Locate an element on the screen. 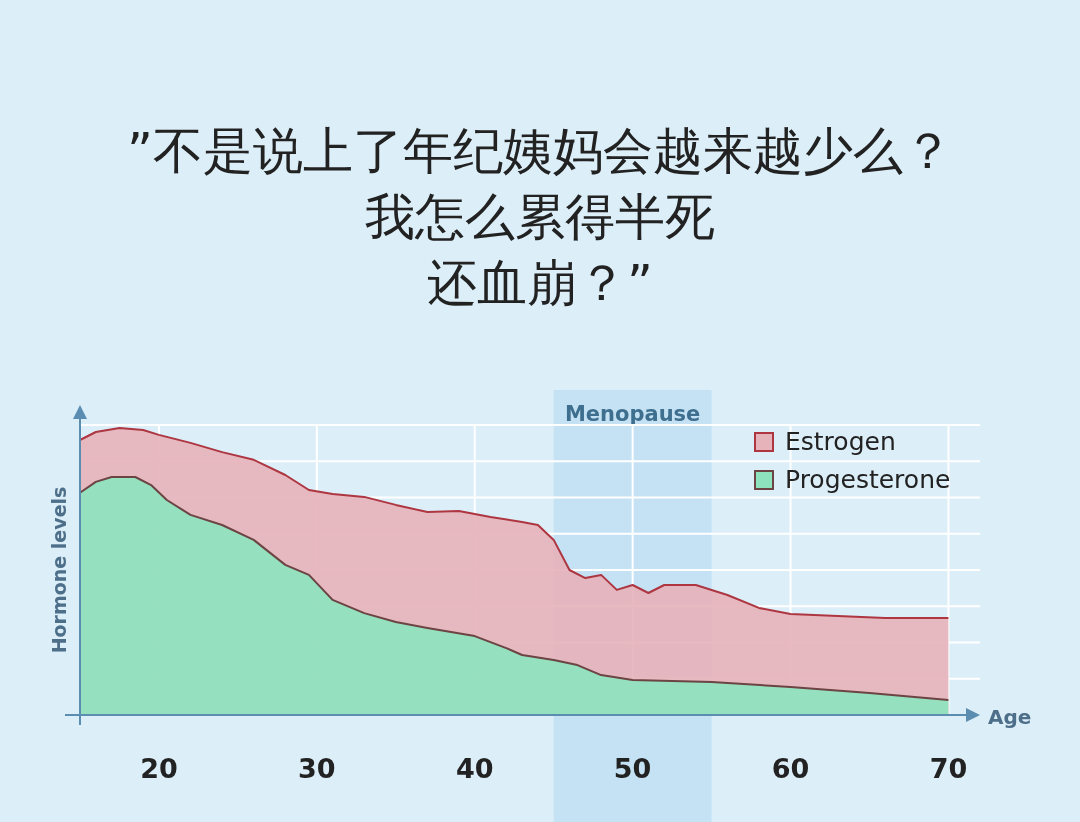 This screenshot has width=1080, height=822. band-label: Menopause is located at coordinates (632, 414).